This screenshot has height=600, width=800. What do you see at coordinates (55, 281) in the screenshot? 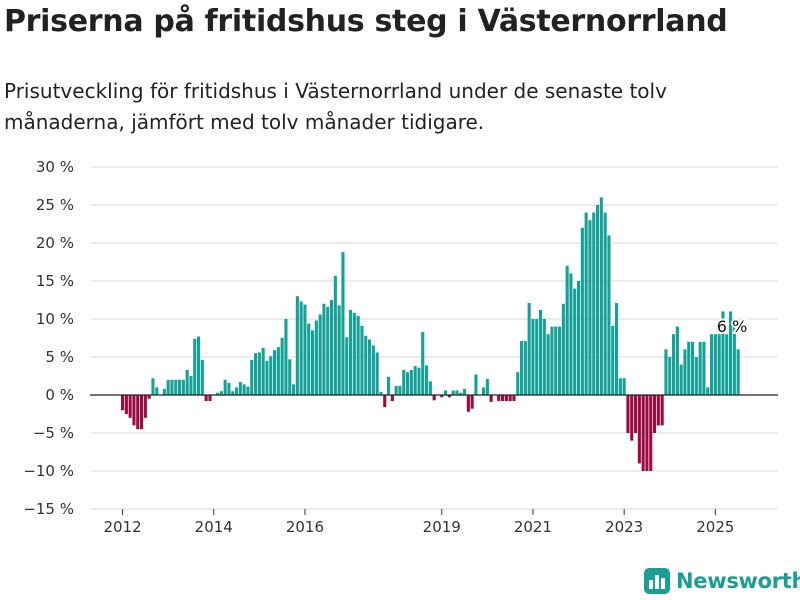
I see `y-tick-label: 15 %` at bounding box center [55, 281].